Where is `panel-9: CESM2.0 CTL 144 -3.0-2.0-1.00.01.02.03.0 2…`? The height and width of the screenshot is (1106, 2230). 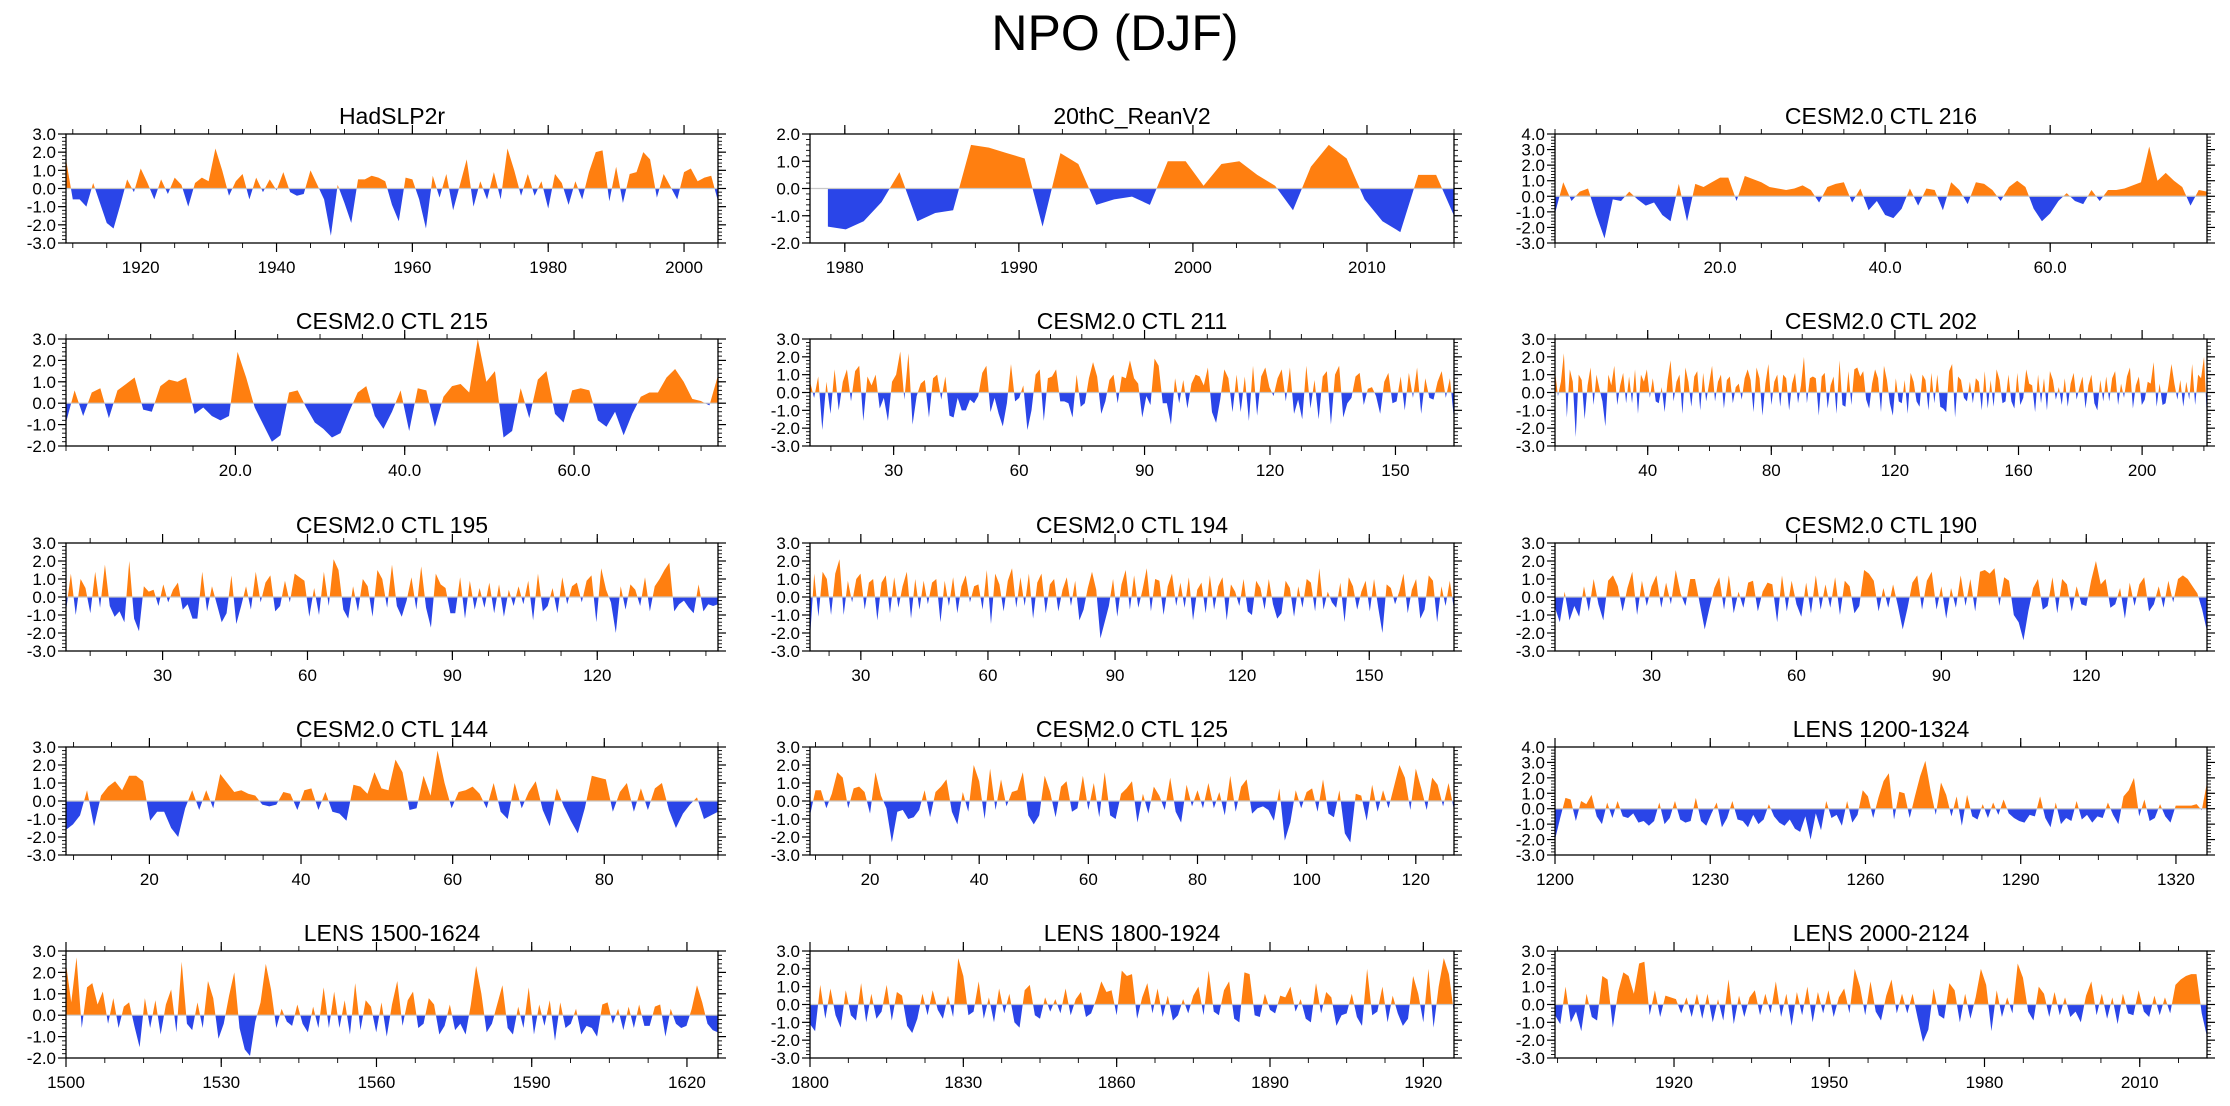 panel-9: CESM2.0 CTL 144 -3.0-2.0-1.00.01.02.03.0 2… is located at coordinates (376, 802).